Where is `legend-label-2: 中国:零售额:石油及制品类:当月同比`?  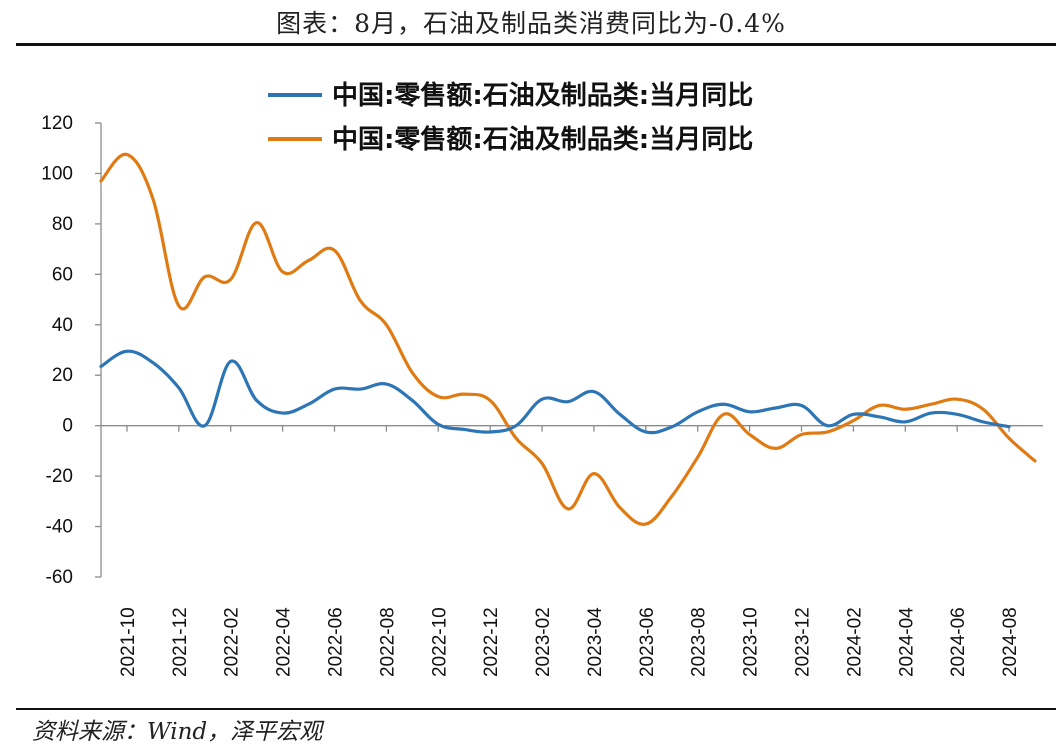
legend-label-2: 中国:零售额:石油及制品类:当月同比 is located at coordinates (542, 139).